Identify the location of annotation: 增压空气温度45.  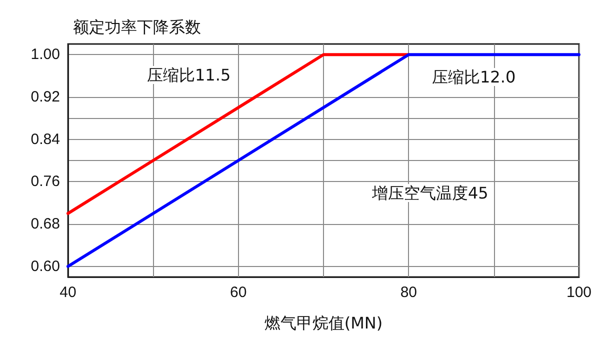
(429, 193).